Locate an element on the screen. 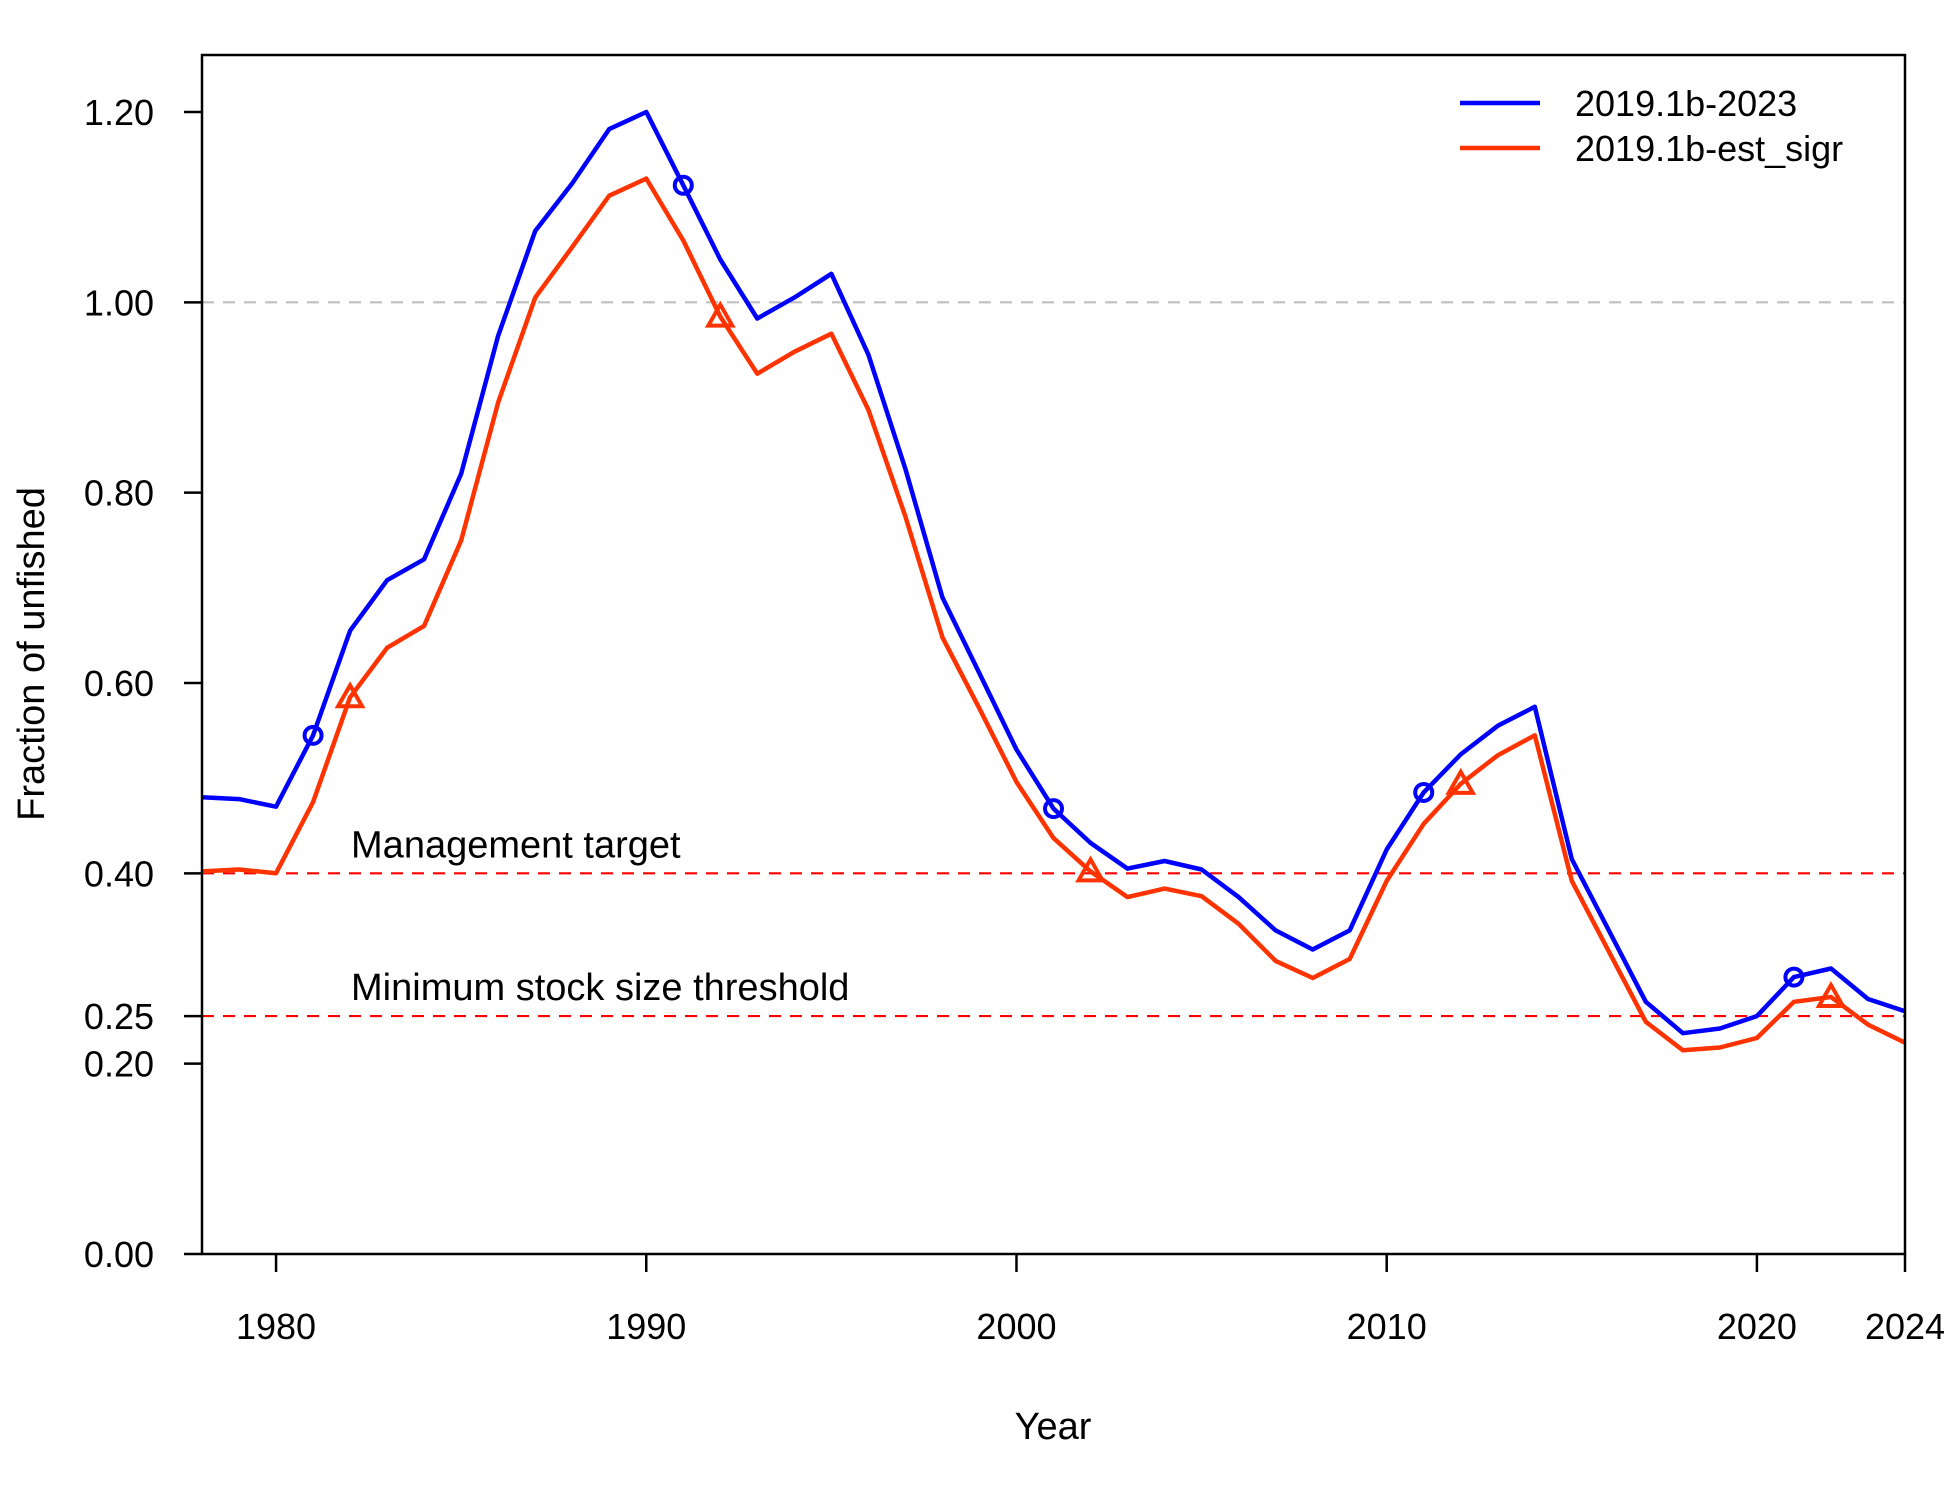  legend-label: 2019.1b-2023 is located at coordinates (1686, 103).